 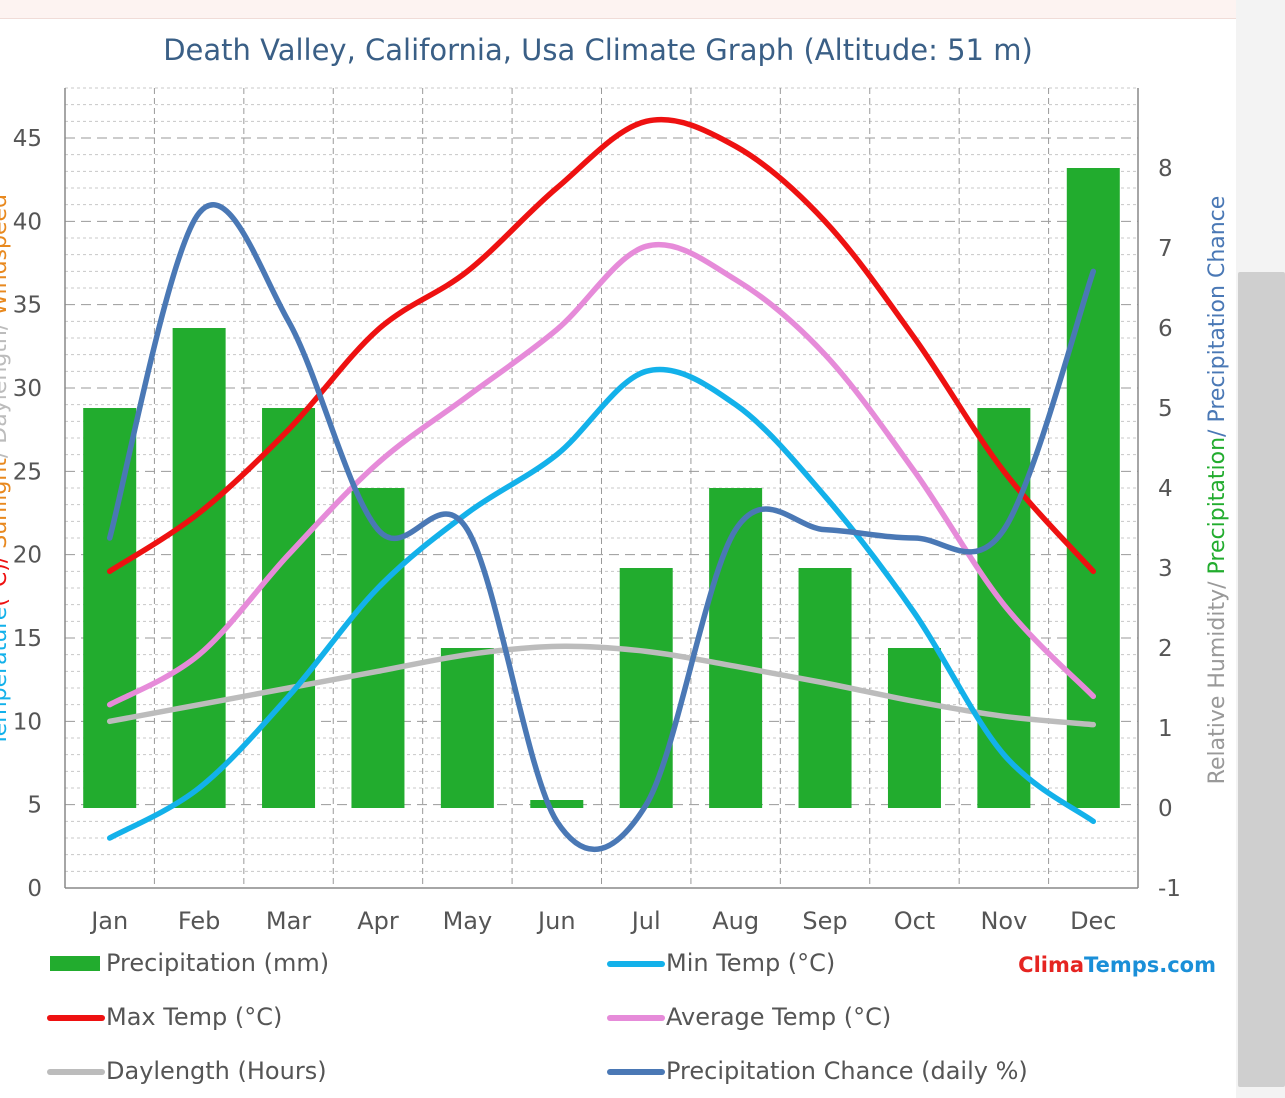 I want to click on brand-part-clima: Clima, so click(x=1051, y=965).